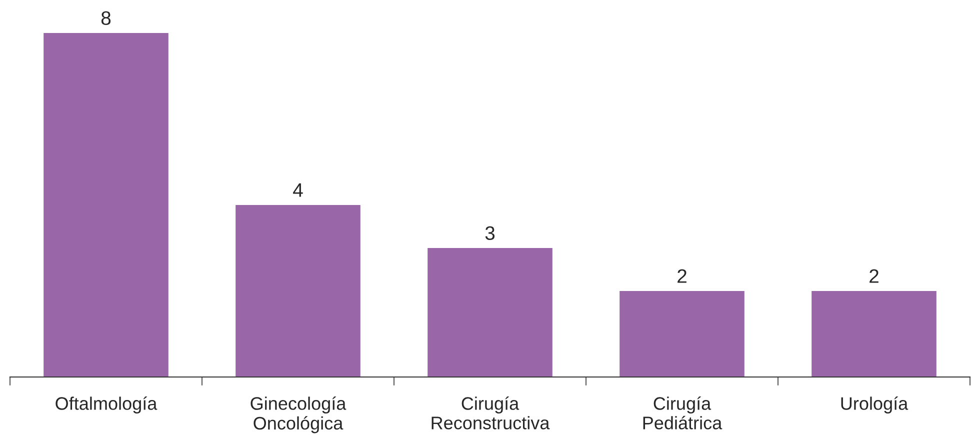 The width and height of the screenshot is (974, 435). Describe the element at coordinates (298, 190) in the screenshot. I see `data-label: 4` at that location.